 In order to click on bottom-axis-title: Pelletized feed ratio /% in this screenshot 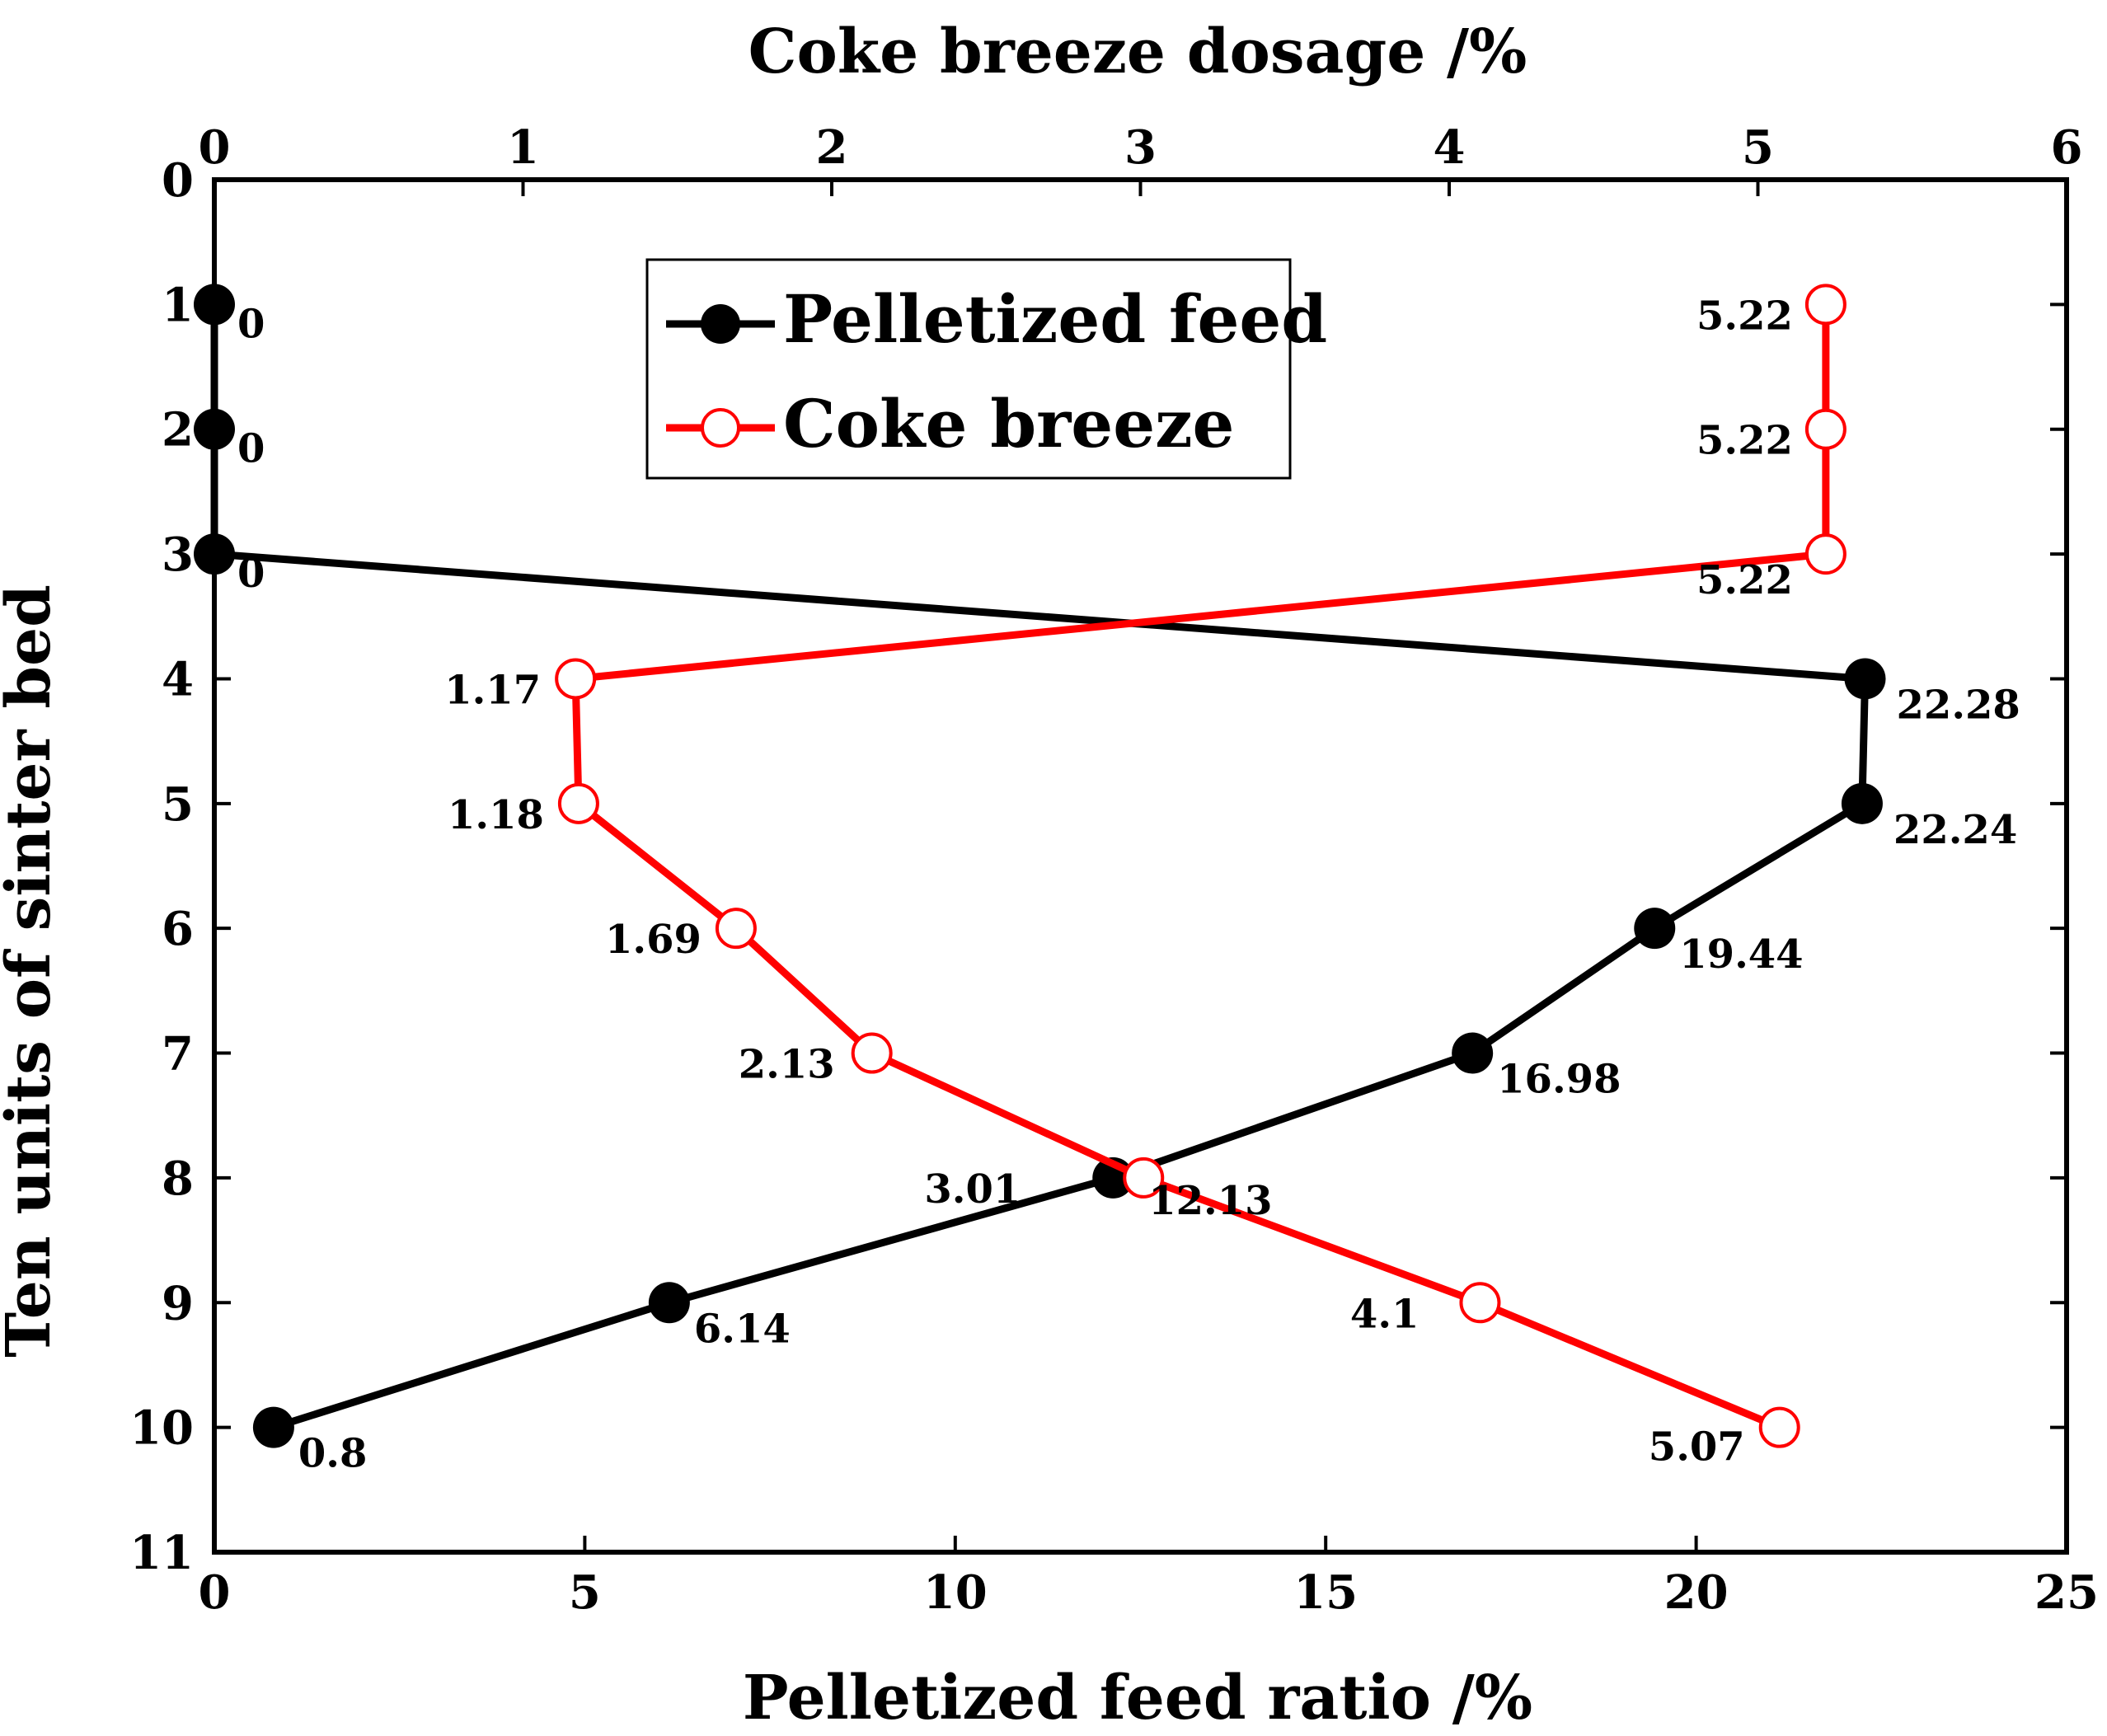, I will do `click(1137, 1698)`.